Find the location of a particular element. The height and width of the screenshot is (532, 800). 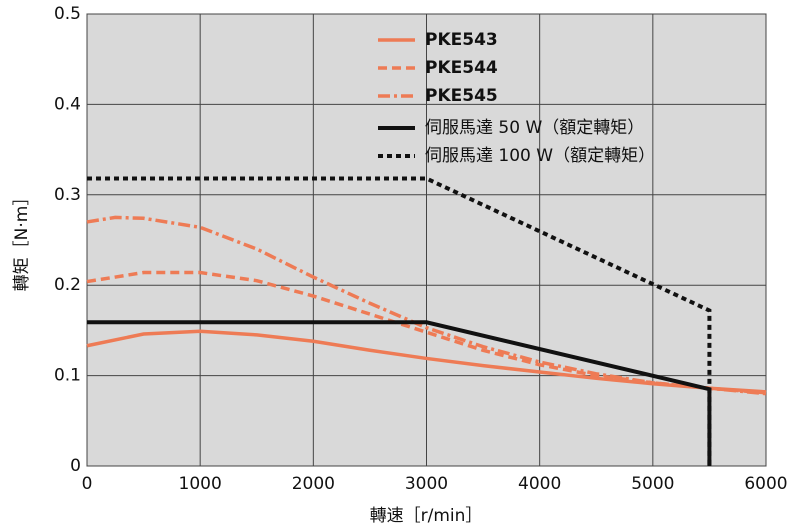

x-tick-label: 3000 is located at coordinates (426, 484).